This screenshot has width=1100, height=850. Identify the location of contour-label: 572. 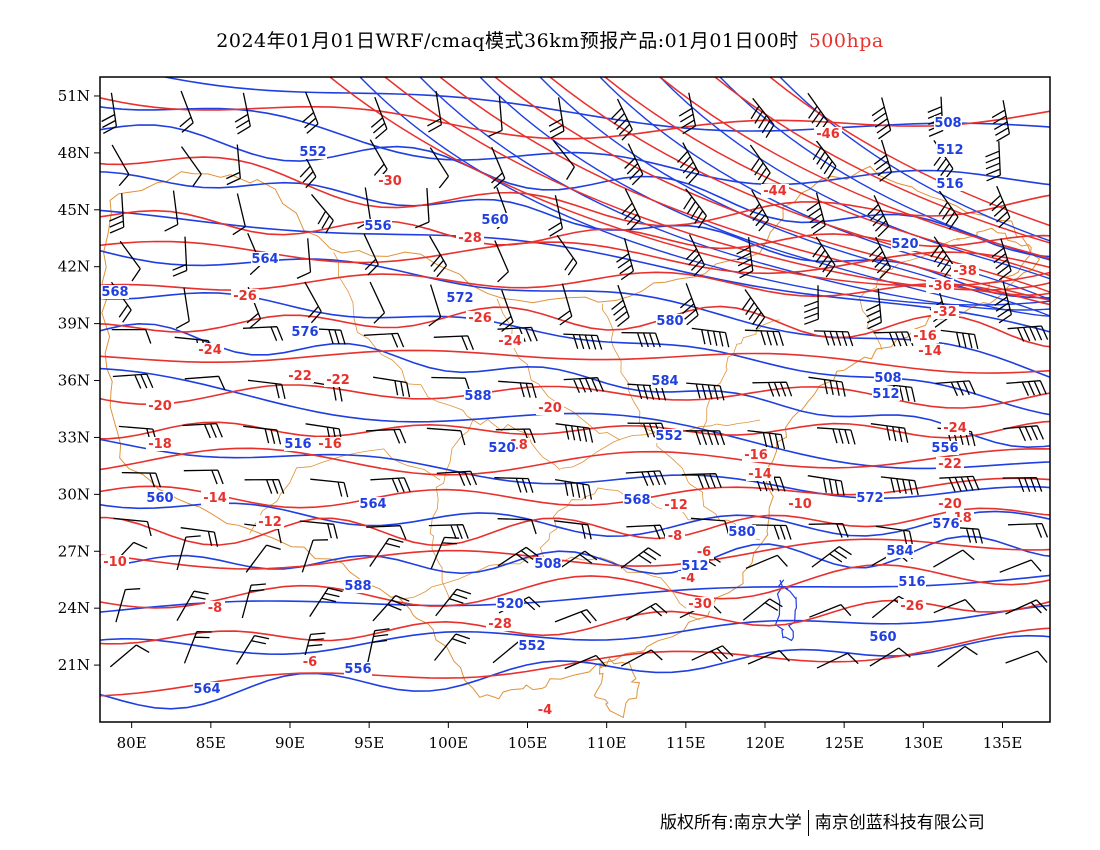
(869, 498).